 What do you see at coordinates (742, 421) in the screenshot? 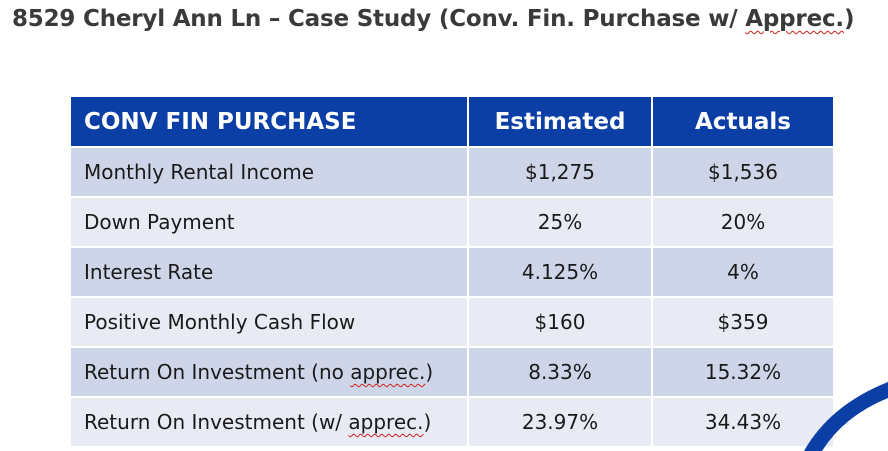
I see `actual-value: 34.43%` at bounding box center [742, 421].